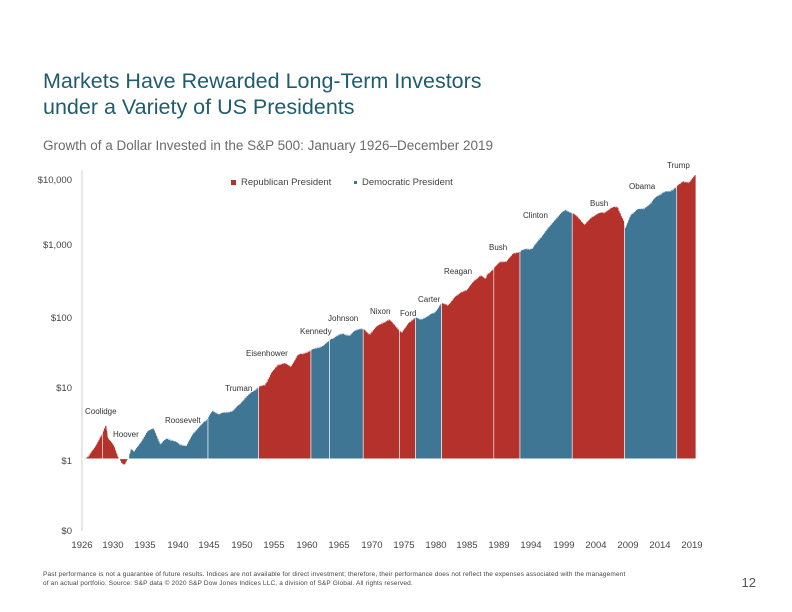  What do you see at coordinates (112, 545) in the screenshot?
I see `x-tick-label: 1930` at bounding box center [112, 545].